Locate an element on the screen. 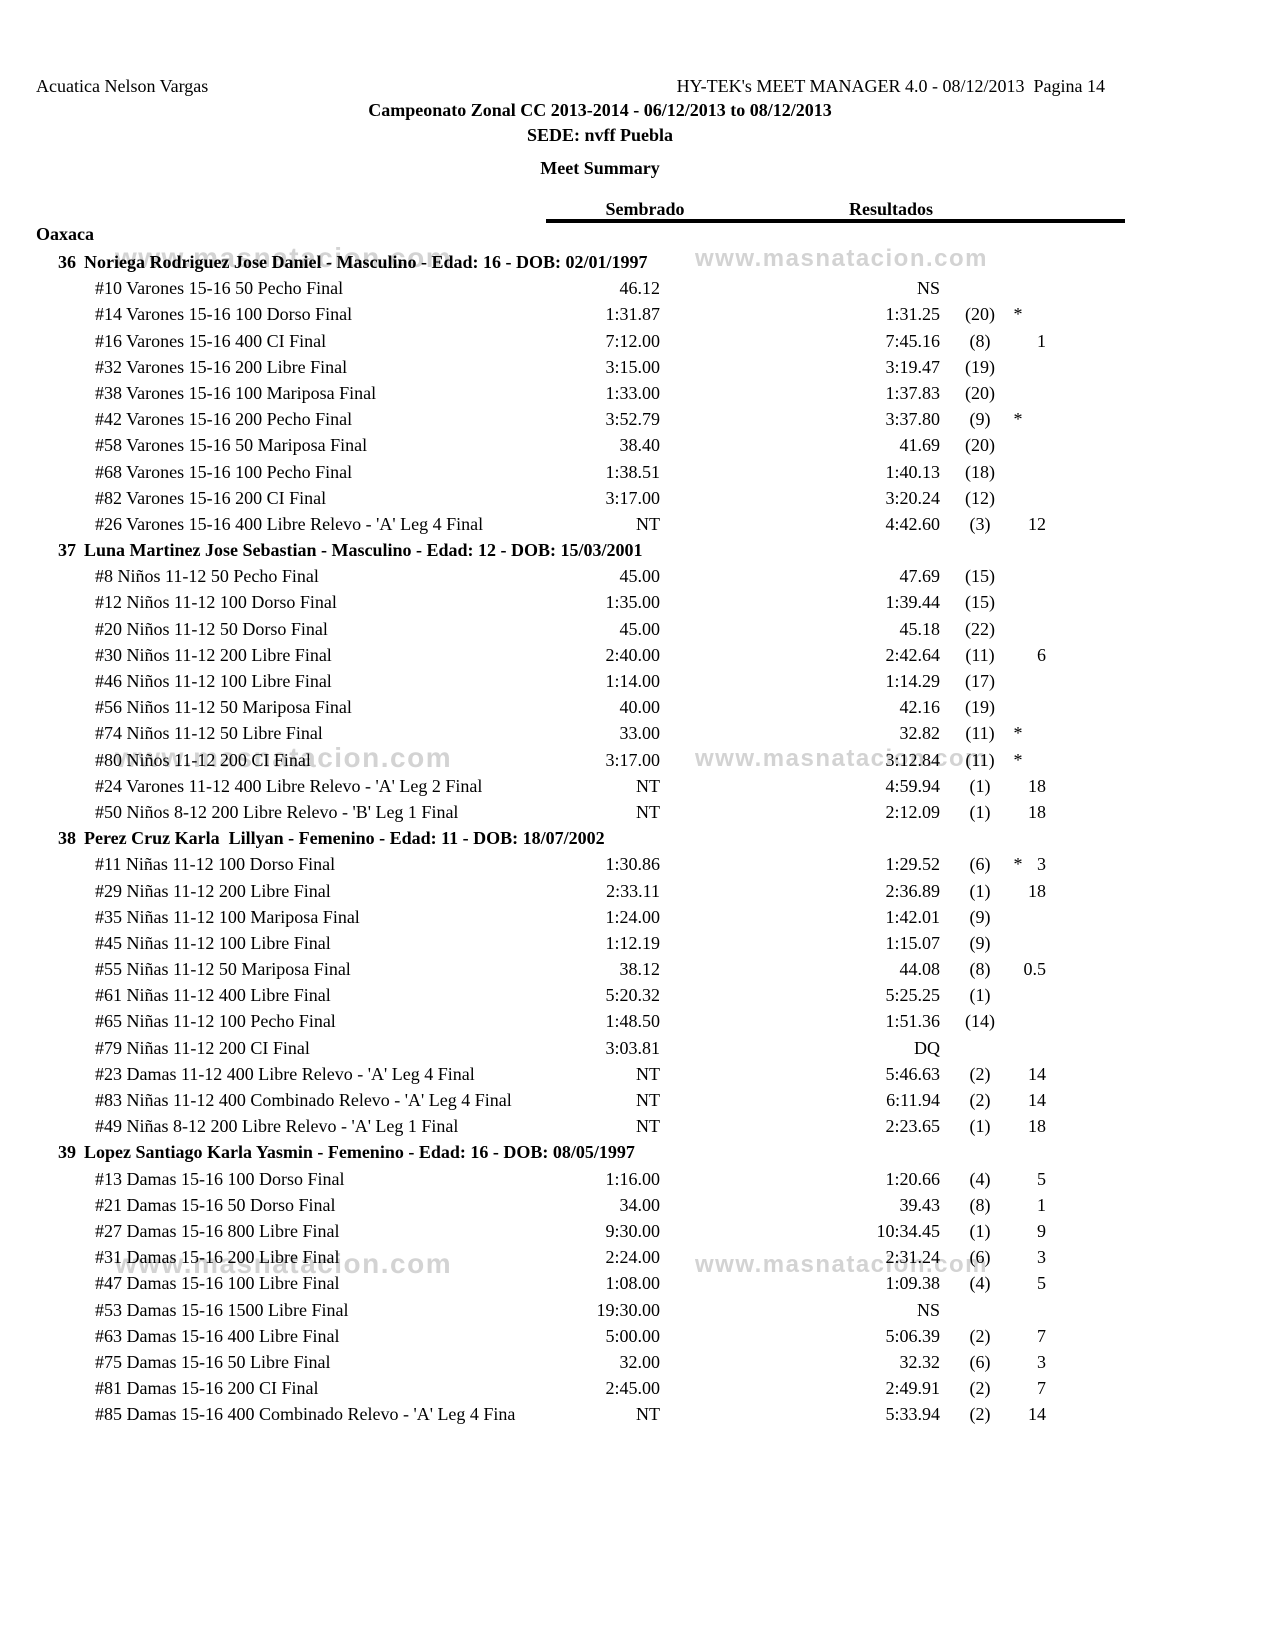 This screenshot has height=1650, width=1275. seed-time: 2:33.11 is located at coordinates (633, 890).